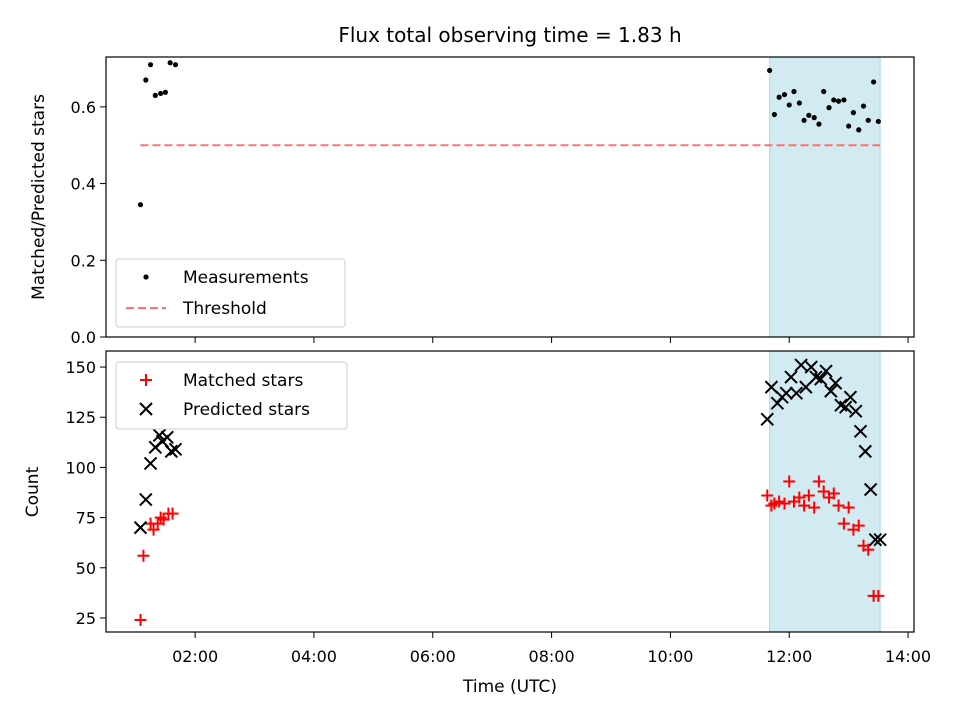 This screenshot has height=724, width=960. What do you see at coordinates (86, 568) in the screenshot?
I see `count-y-tick-label: 50` at bounding box center [86, 568].